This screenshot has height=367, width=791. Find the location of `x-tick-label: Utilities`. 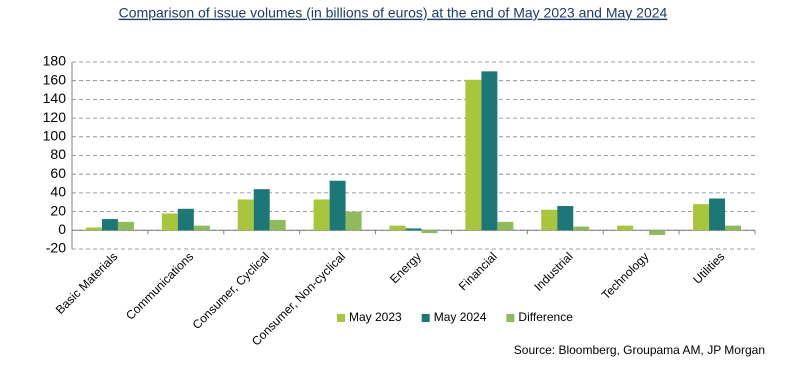

x-tick-label: Utilities is located at coordinates (708, 267).